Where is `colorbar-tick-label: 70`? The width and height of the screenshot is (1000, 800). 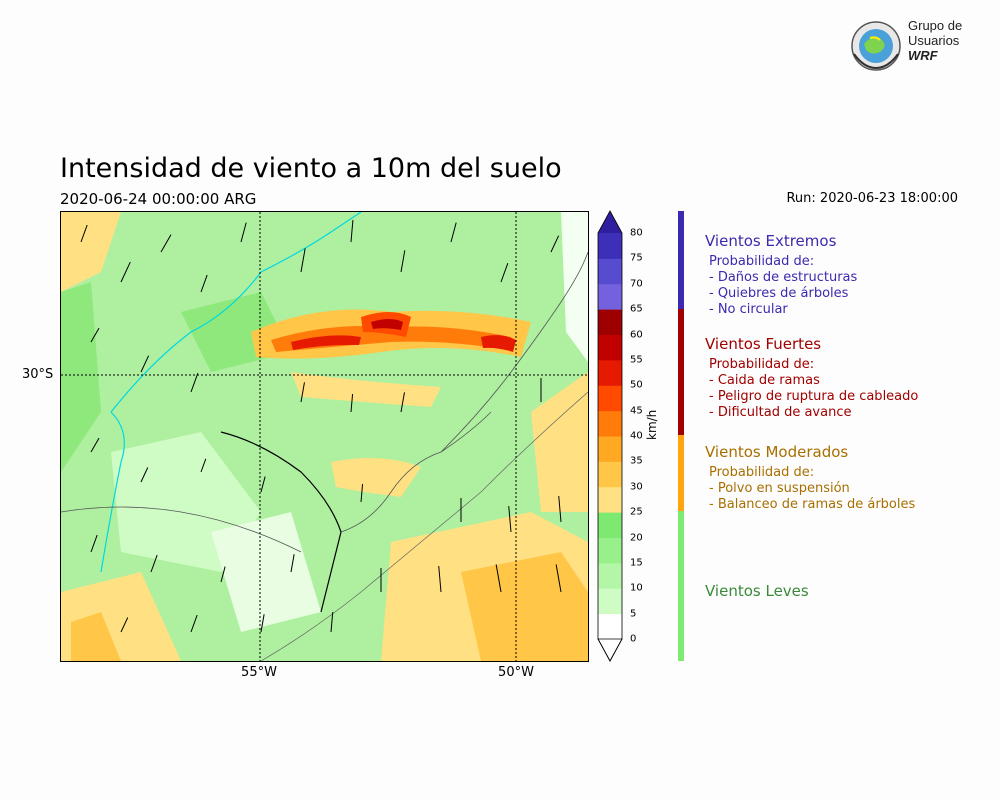
colorbar-tick-label: 70 is located at coordinates (636, 284).